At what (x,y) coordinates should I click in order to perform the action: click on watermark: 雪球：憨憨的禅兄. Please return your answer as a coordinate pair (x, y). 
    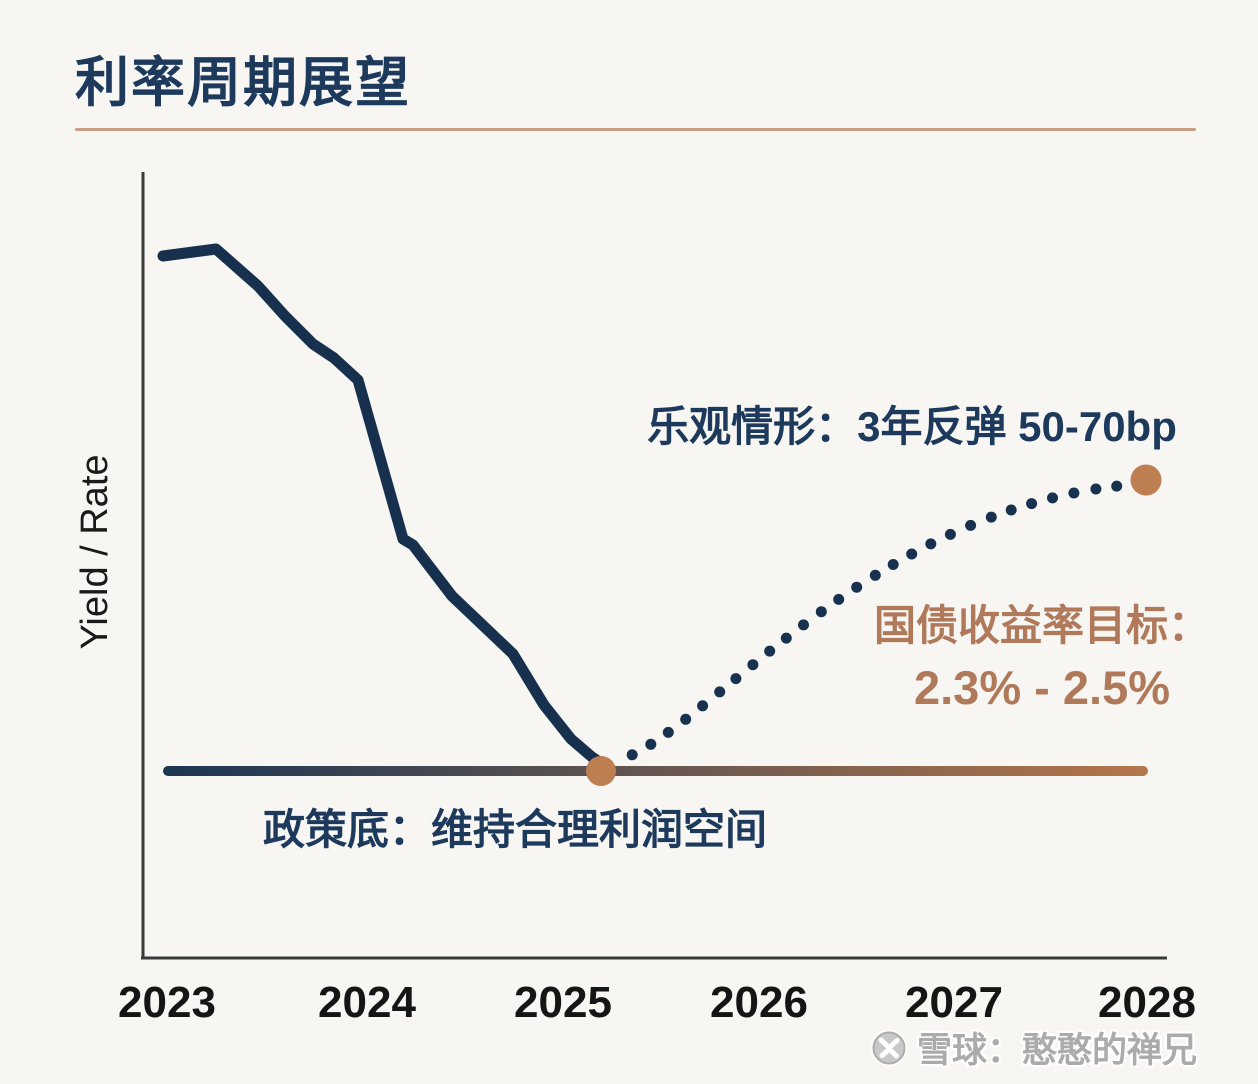
    Looking at the image, I should click on (1032, 1047).